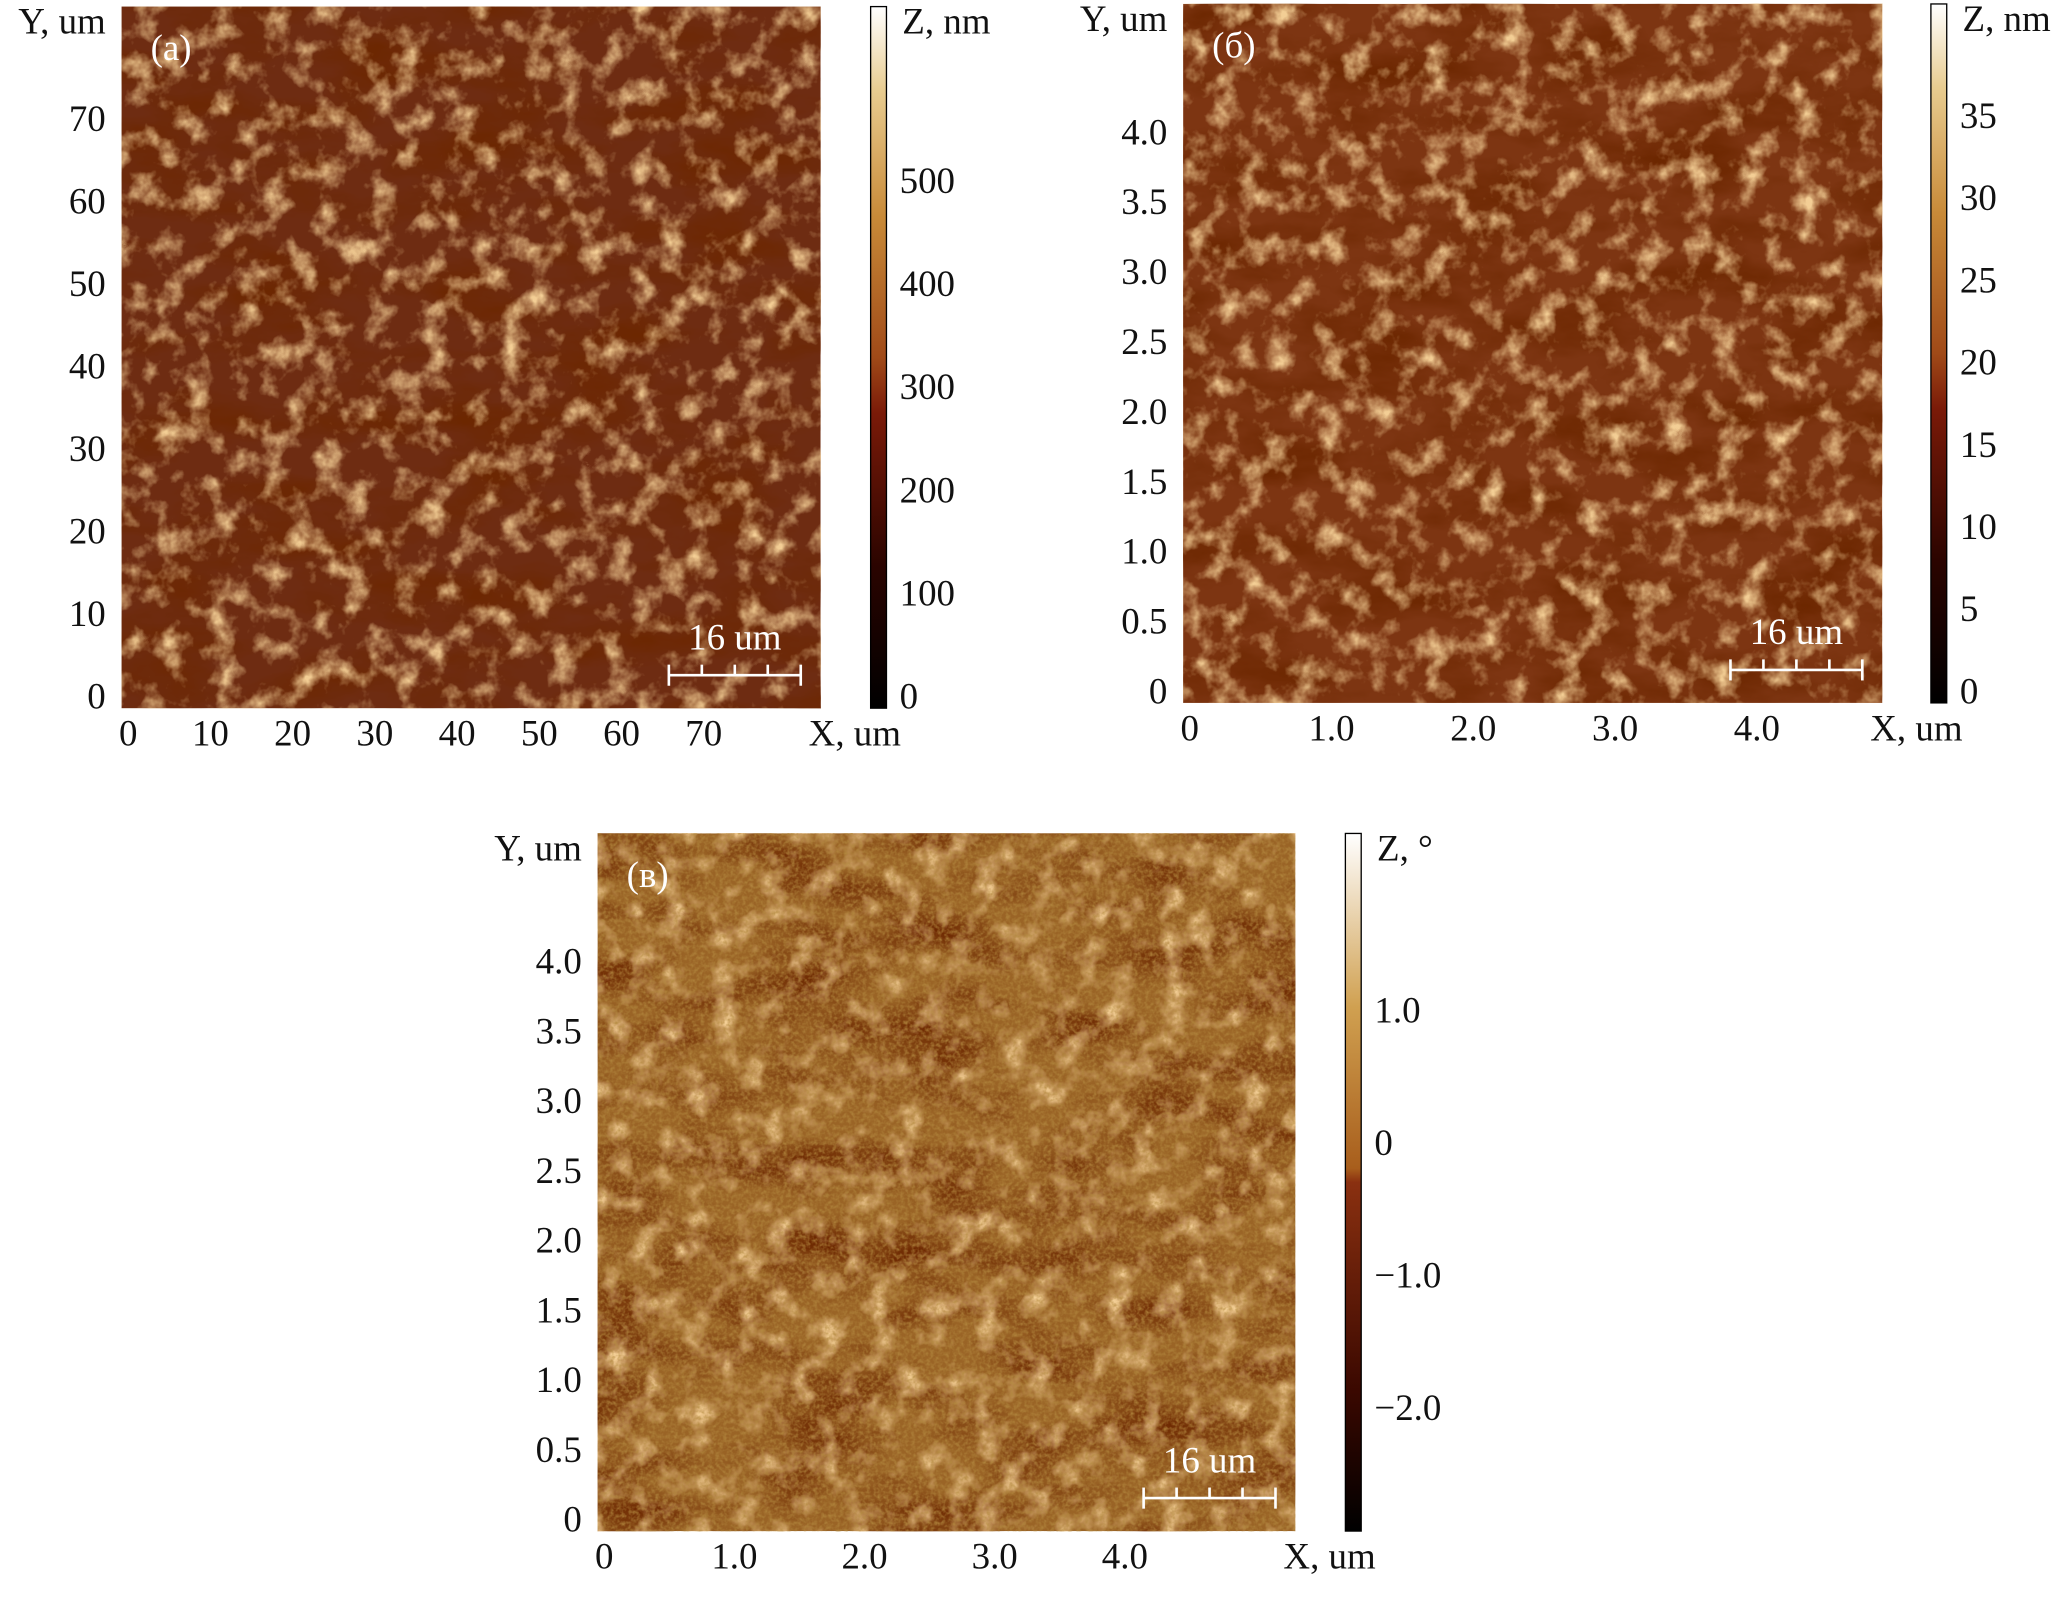  What do you see at coordinates (621, 733) in the screenshot?
I see `x-tick-label: 60` at bounding box center [621, 733].